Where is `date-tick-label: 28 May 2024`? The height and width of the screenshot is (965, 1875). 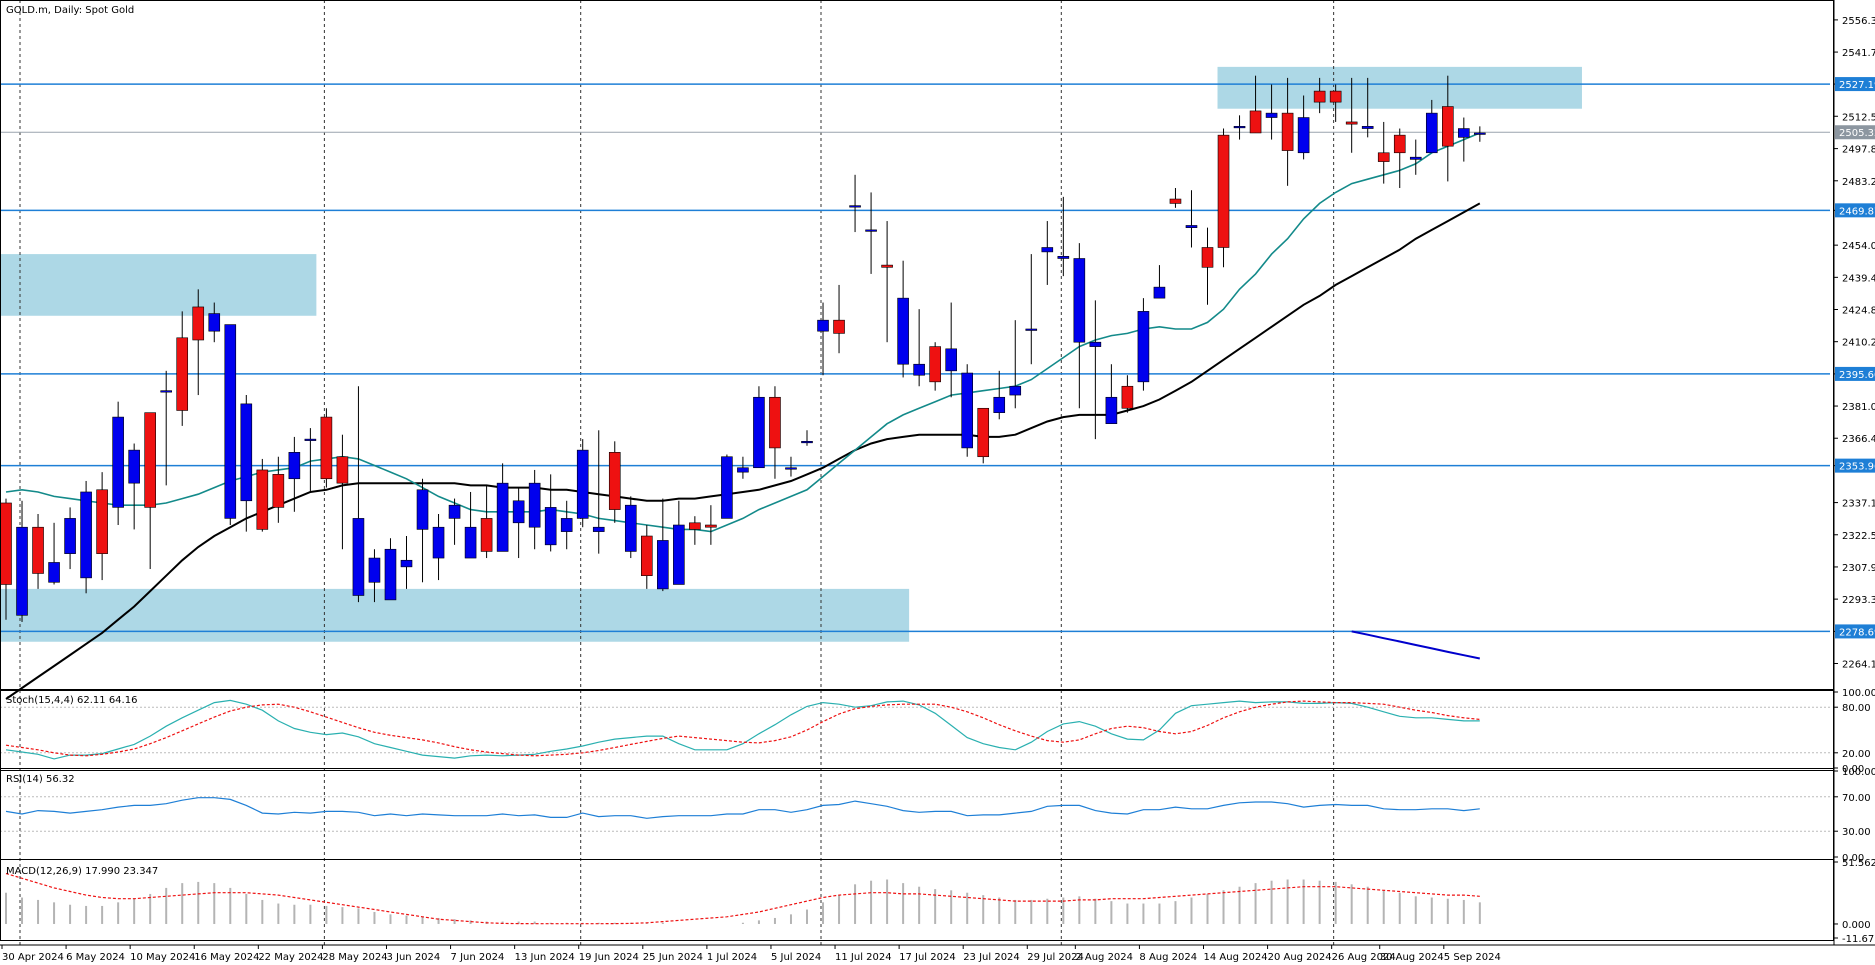 date-tick-label: 28 May 2024 is located at coordinates (354, 957).